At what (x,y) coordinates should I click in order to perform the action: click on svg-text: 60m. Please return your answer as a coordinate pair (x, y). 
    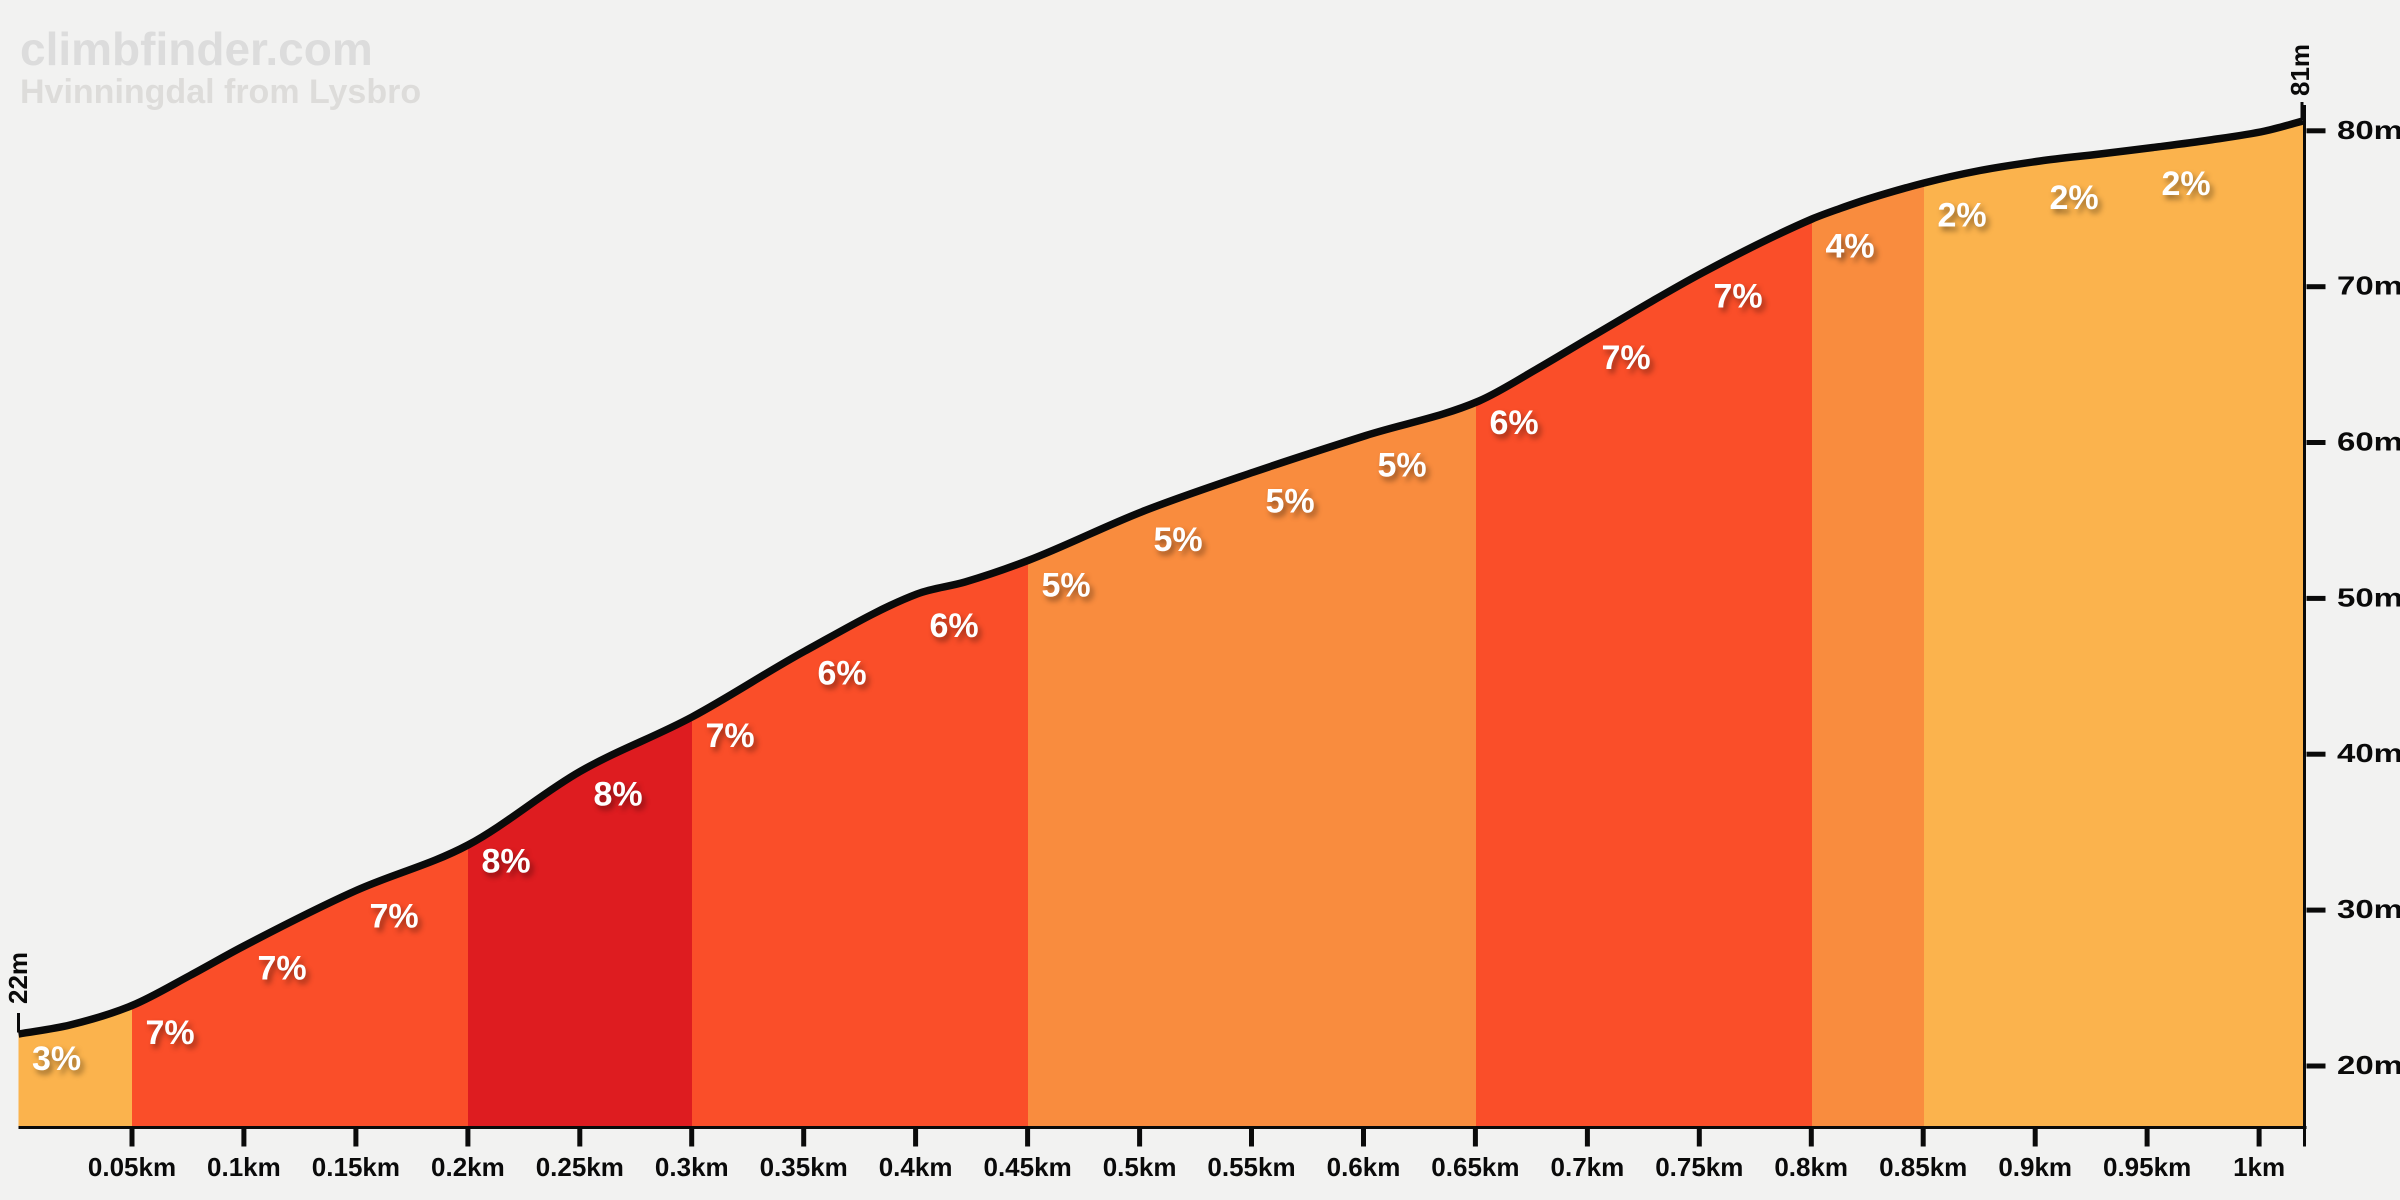
    Looking at the image, I should click on (2368, 442).